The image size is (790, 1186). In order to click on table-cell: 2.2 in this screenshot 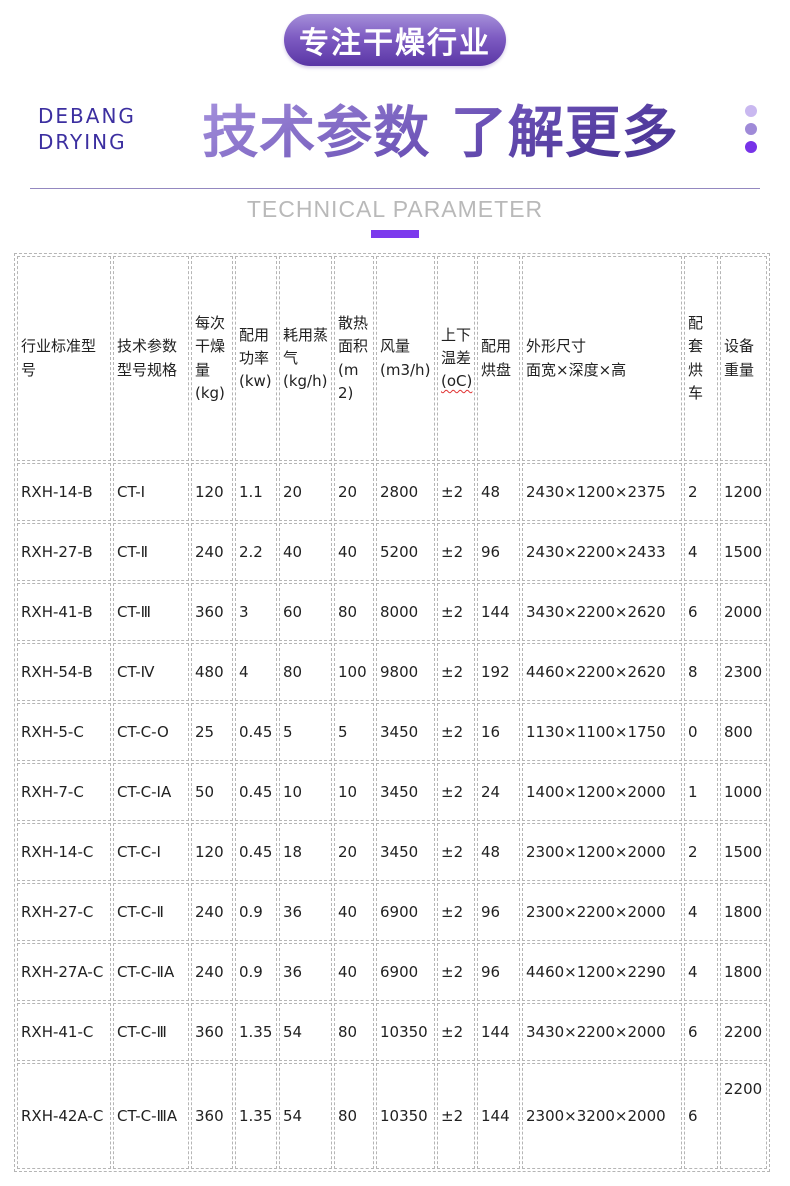, I will do `click(256, 552)`.